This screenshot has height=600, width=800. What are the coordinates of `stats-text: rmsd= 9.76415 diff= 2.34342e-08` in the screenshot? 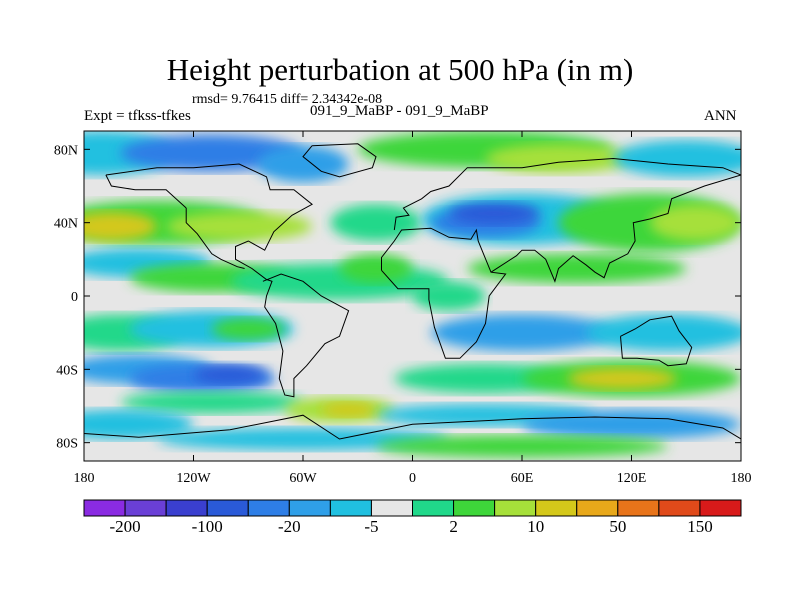 It's located at (287, 99).